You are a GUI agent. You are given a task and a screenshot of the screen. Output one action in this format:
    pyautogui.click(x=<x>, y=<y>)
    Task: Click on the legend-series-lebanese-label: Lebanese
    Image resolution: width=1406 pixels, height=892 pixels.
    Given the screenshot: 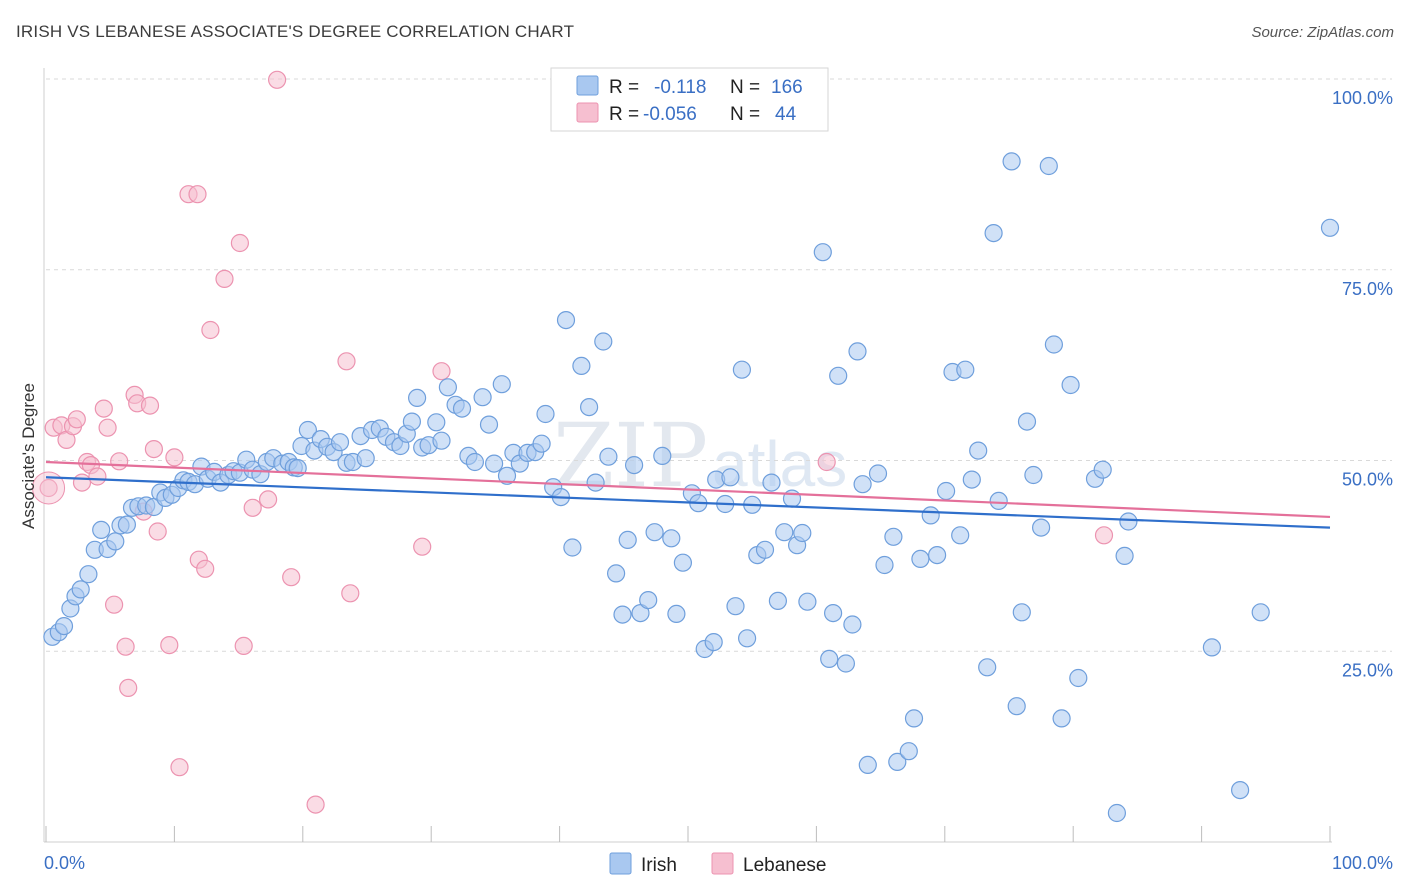 What is the action you would take?
    pyautogui.click(x=784, y=865)
    